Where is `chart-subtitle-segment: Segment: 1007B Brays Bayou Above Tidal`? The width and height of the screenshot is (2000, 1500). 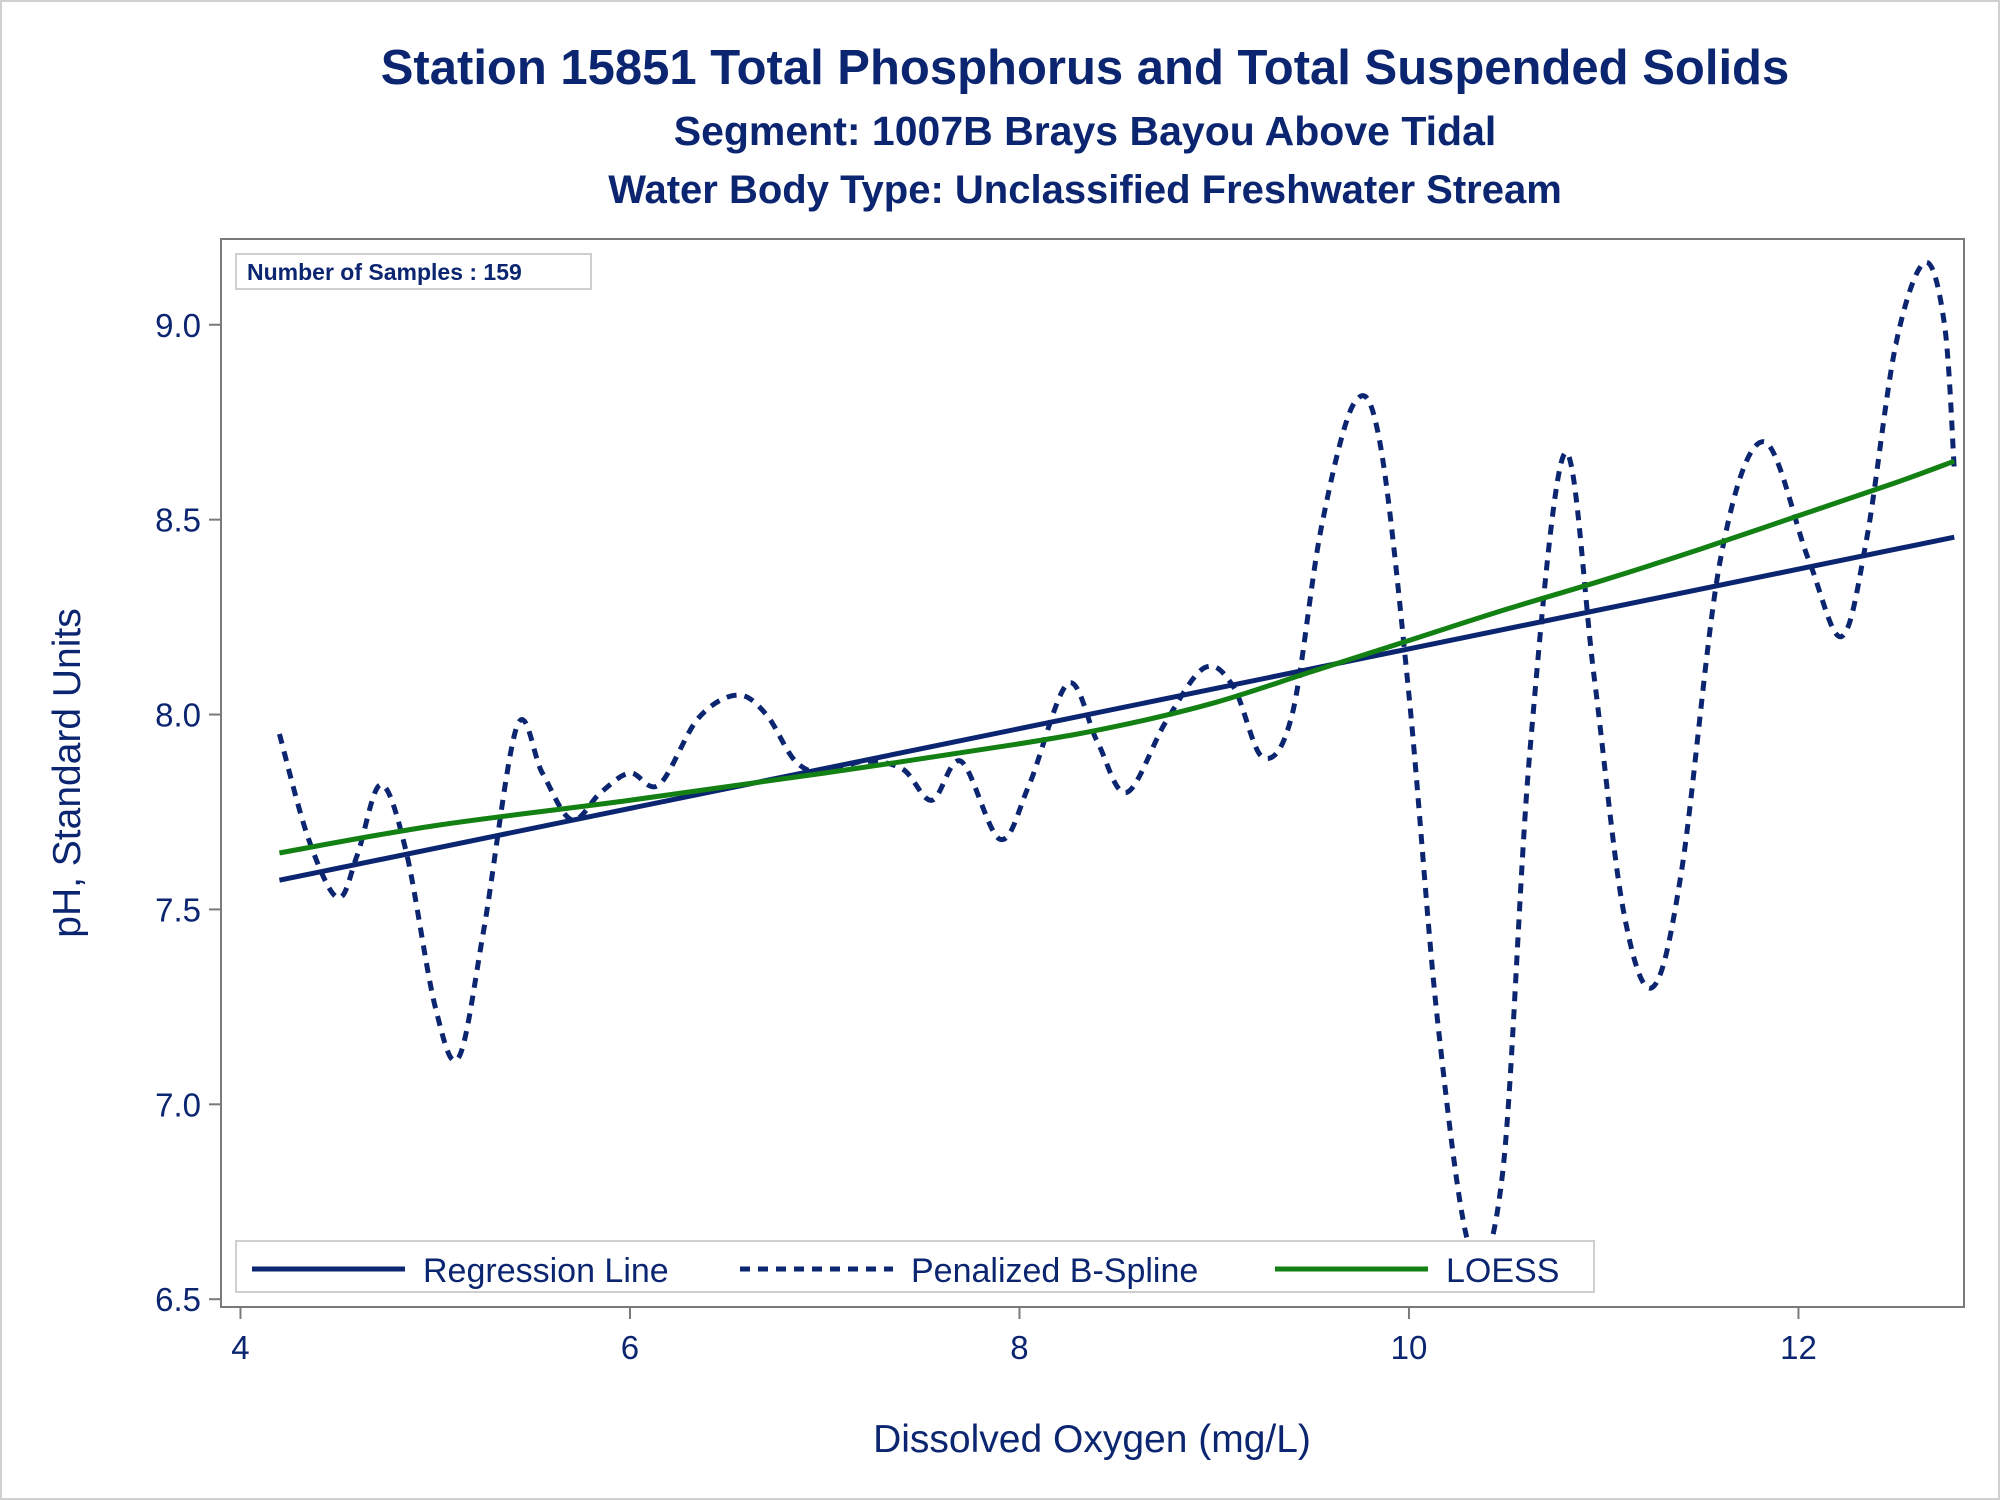
chart-subtitle-segment: Segment: 1007B Brays Bayou Above Tidal is located at coordinates (1085, 131).